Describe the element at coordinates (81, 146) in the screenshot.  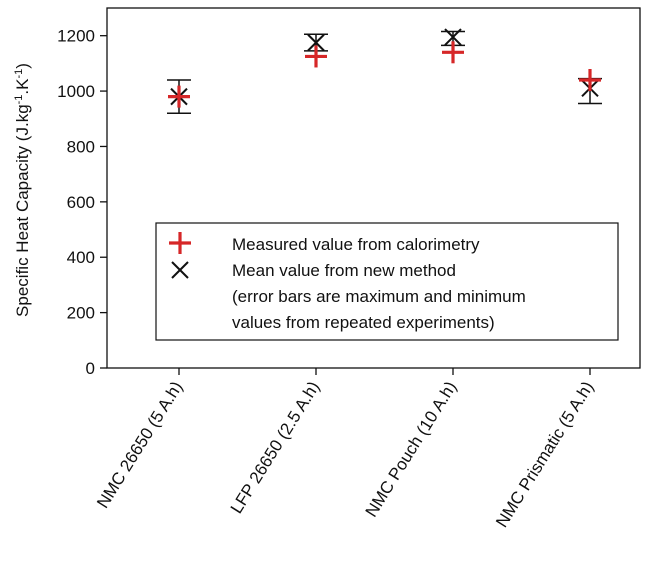
I see `y-tick-label: 800` at that location.